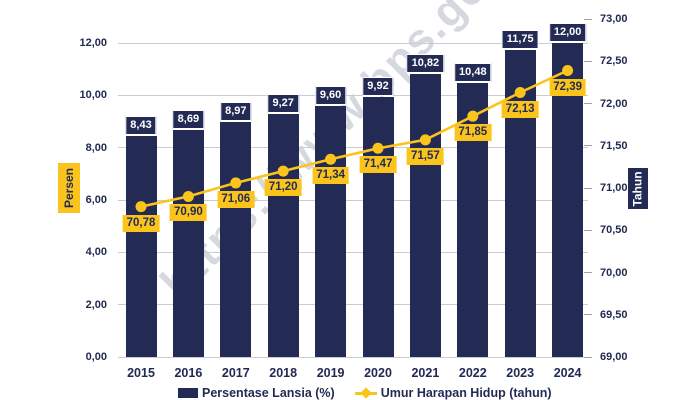  Describe the element at coordinates (520, 39) in the screenshot. I see `bar-value-label: 11,75` at that location.